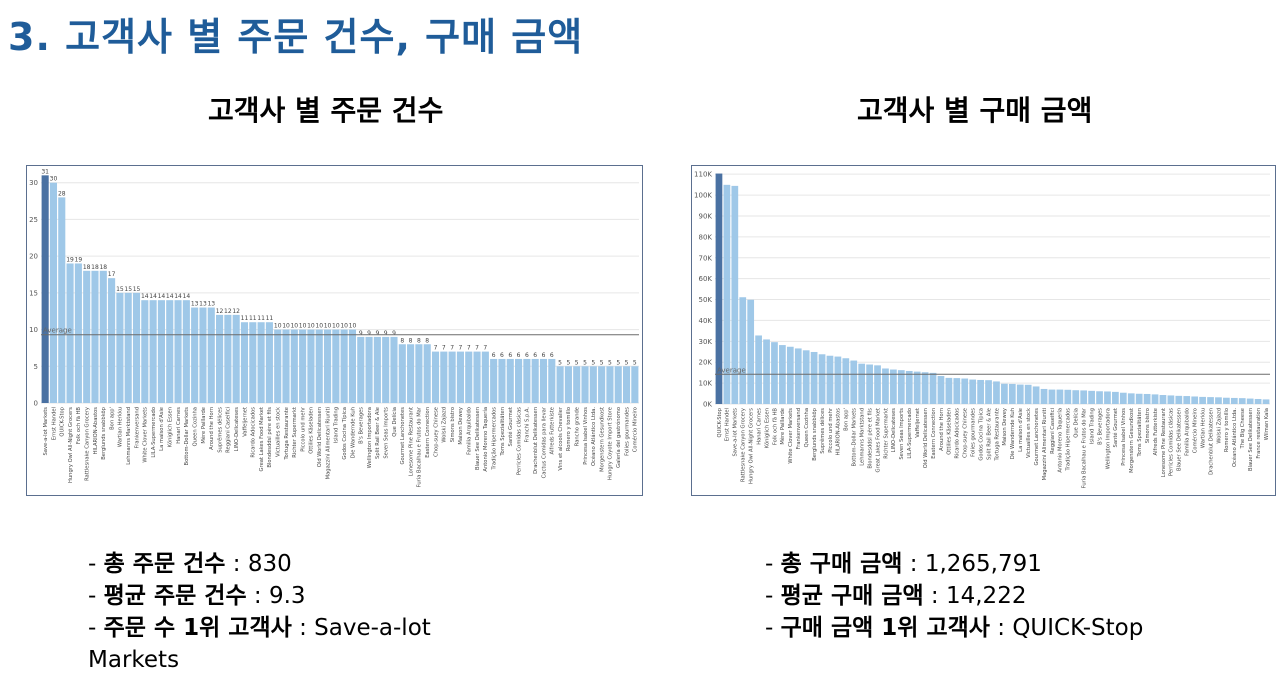 The height and width of the screenshot is (685, 1280). Describe the element at coordinates (261, 318) in the screenshot. I see `bar-value-label: 11` at that location.